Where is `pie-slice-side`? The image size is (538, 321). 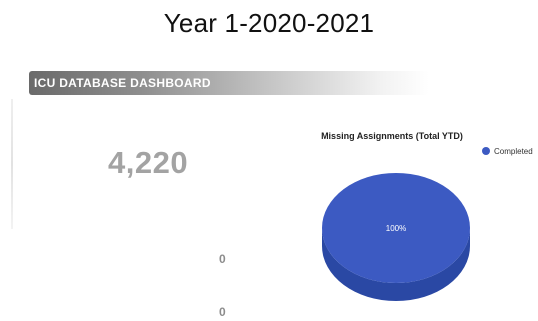 pie-slice-side is located at coordinates (396, 264).